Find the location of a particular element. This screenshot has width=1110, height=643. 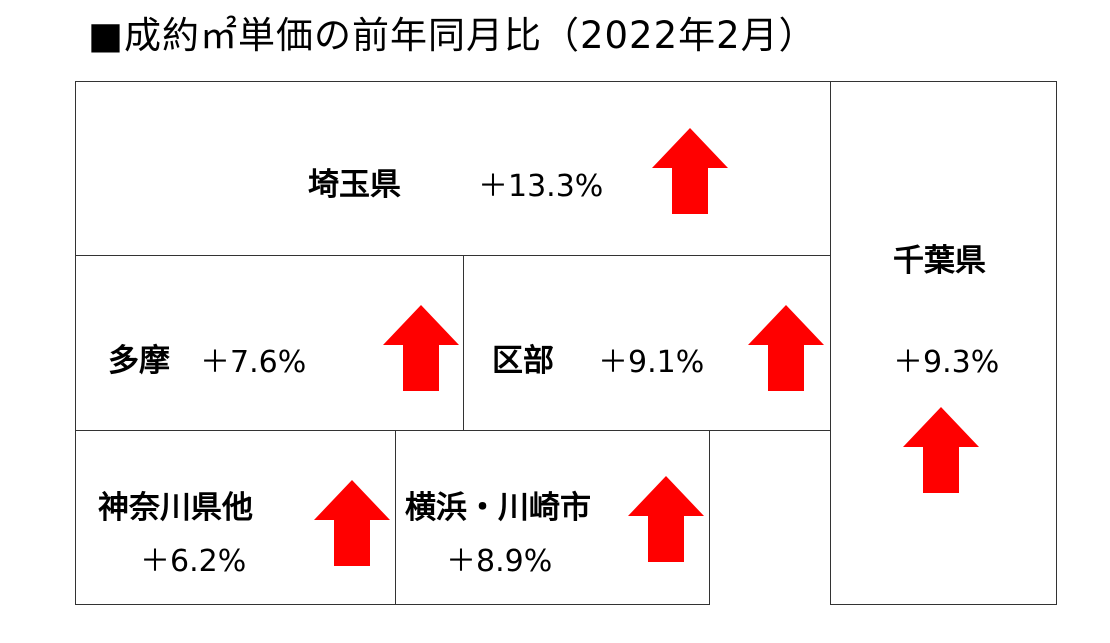

region-name-yokohama-kawasaki: 横浜・川崎市 is located at coordinates (498, 508).